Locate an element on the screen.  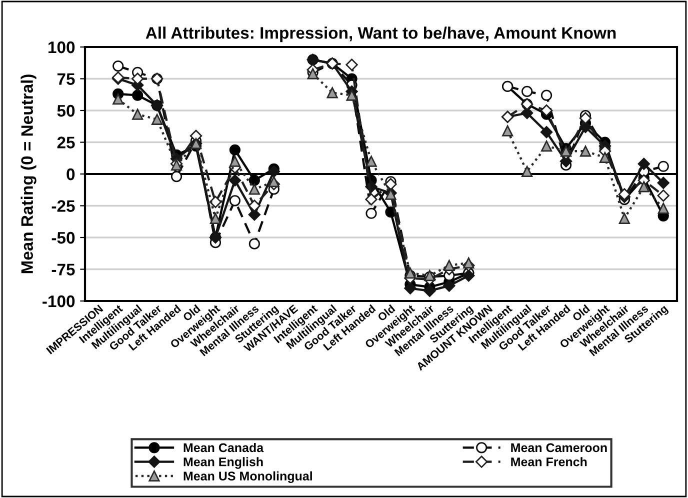
y-tick-label: -50 is located at coordinates (63, 238).